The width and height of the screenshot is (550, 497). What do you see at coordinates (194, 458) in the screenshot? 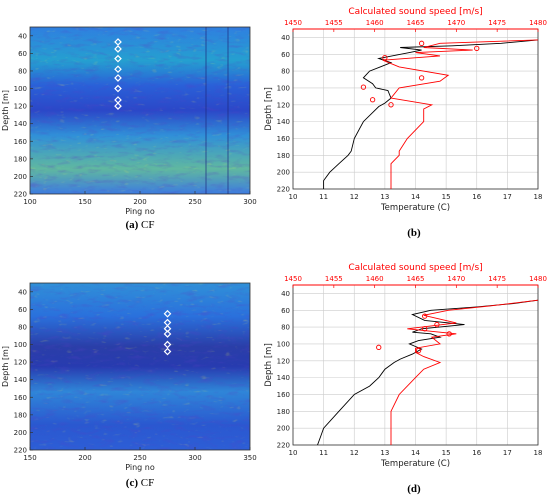
I see `x-tick-label: 300` at bounding box center [194, 458].